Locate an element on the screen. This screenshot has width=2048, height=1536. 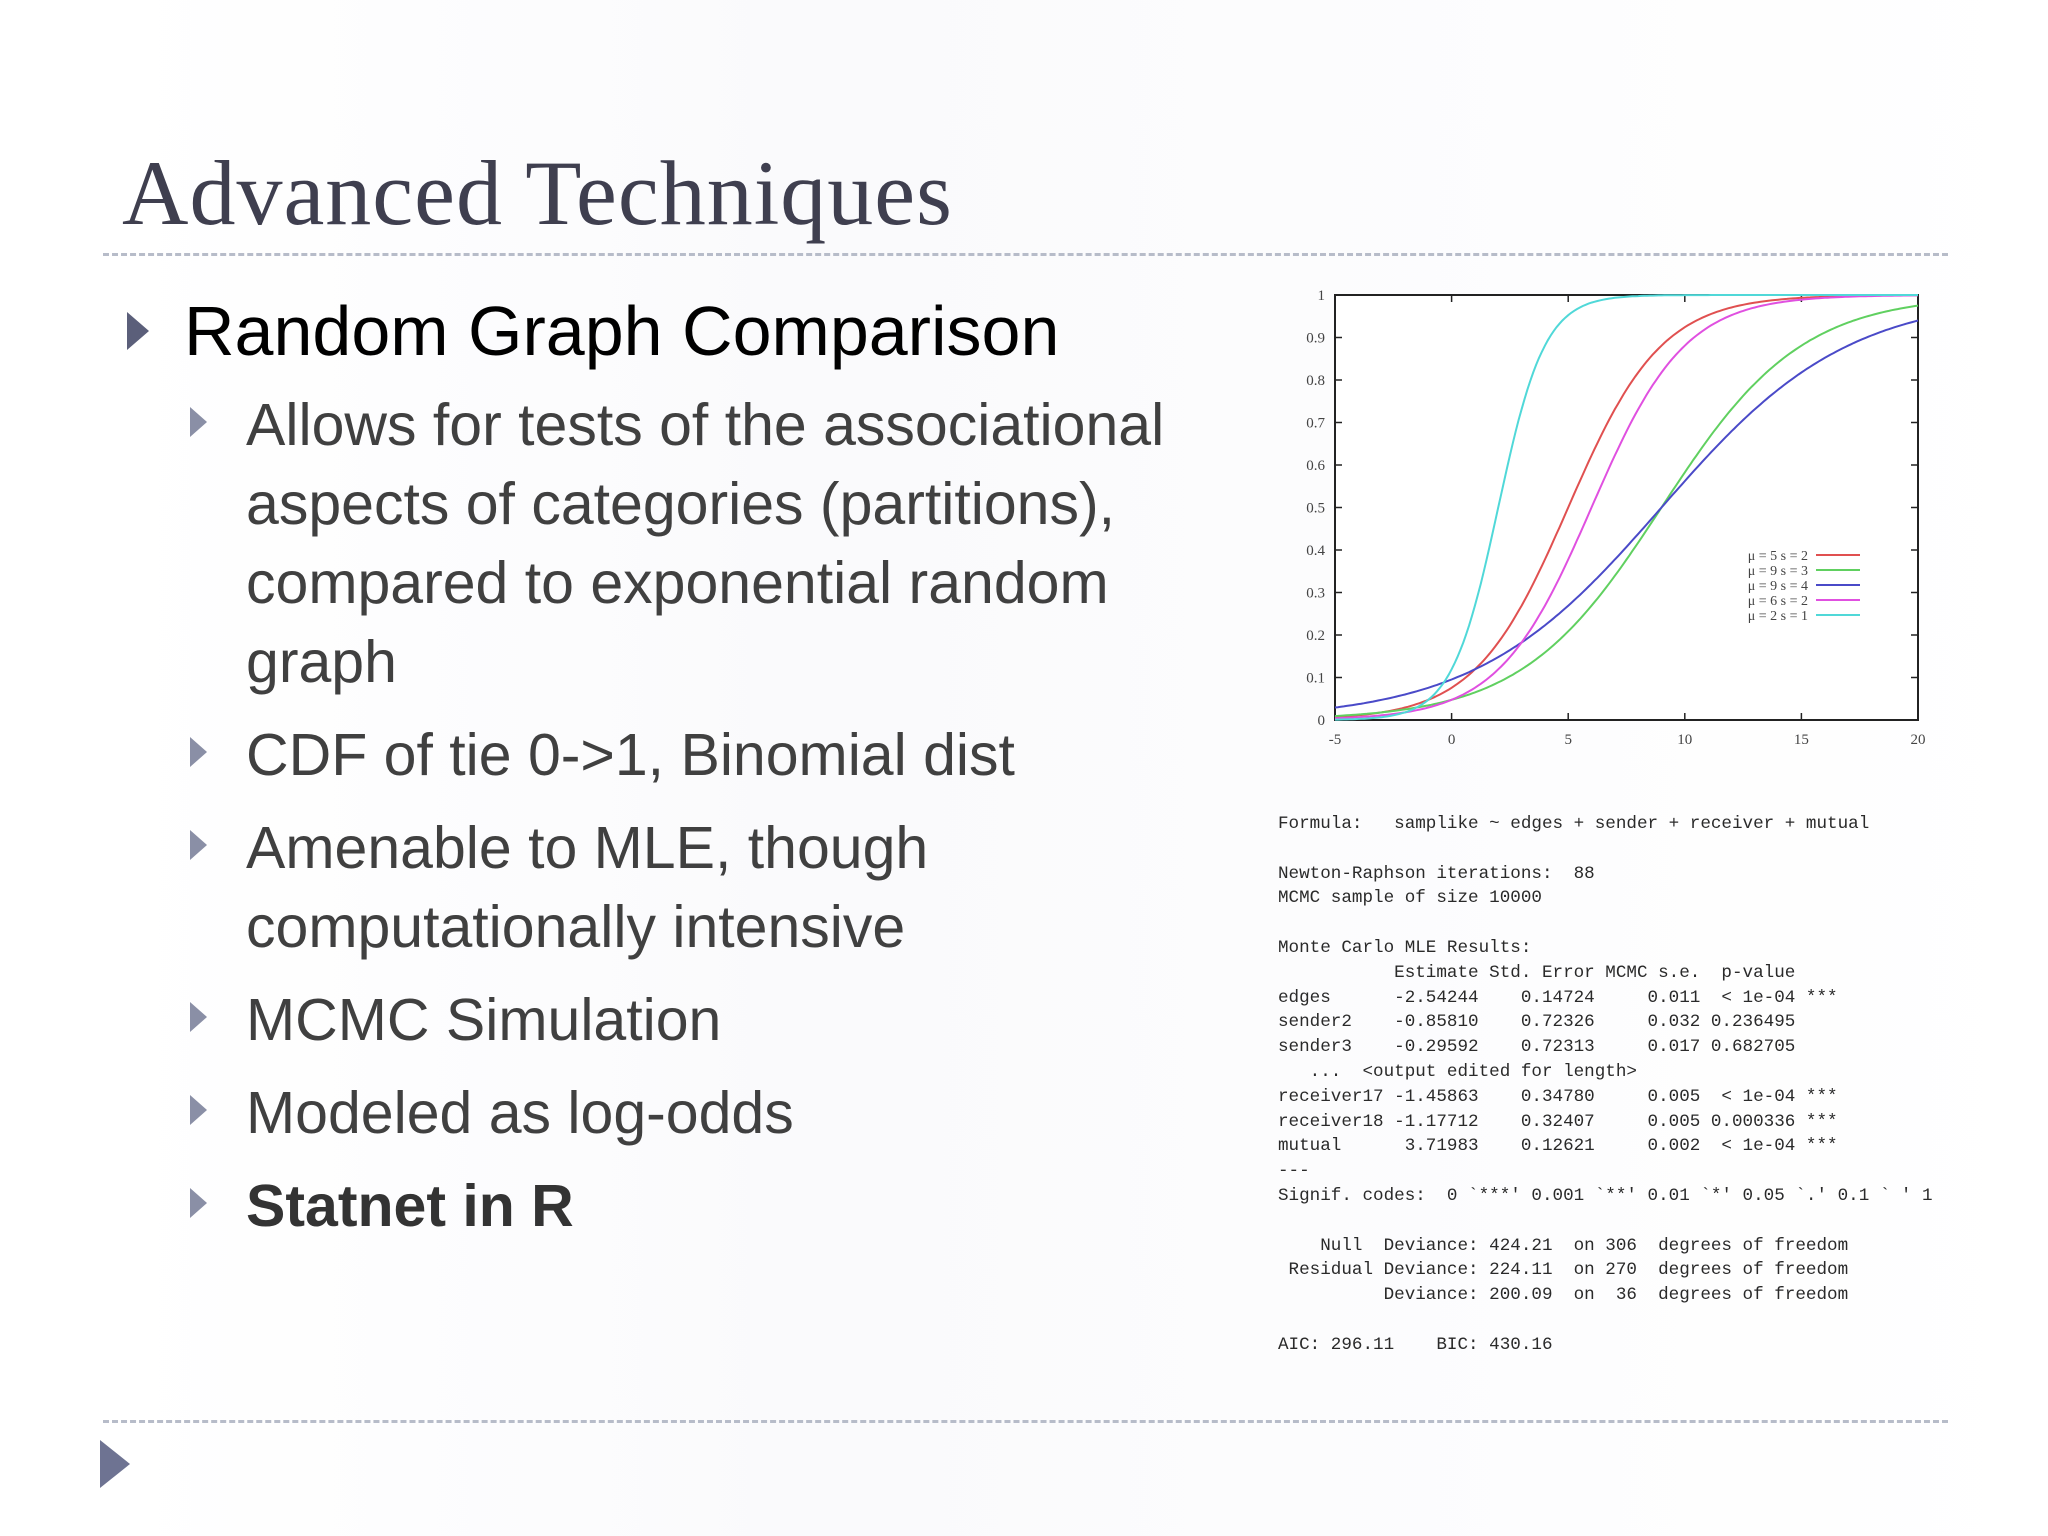
sub-bullet: Statnet in R is located at coordinates (687, 1206).